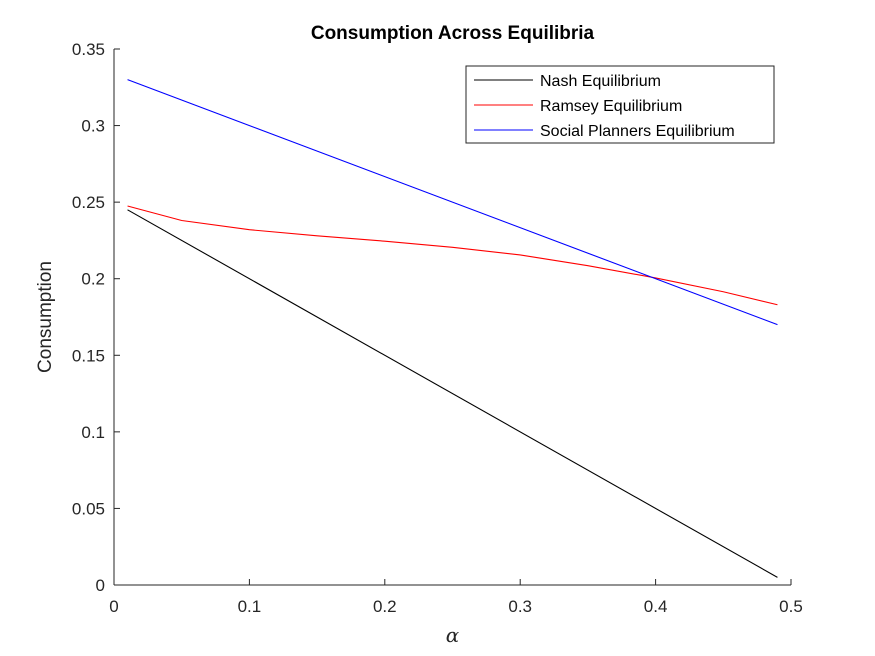 The height and width of the screenshot is (656, 875). I want to click on x-tick-label: 0.2, so click(385, 606).